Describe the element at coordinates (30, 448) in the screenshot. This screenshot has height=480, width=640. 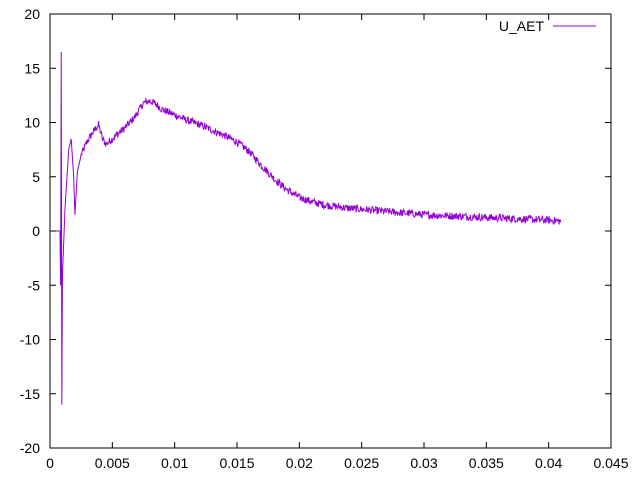
I see `y-tick-label: -20` at that location.